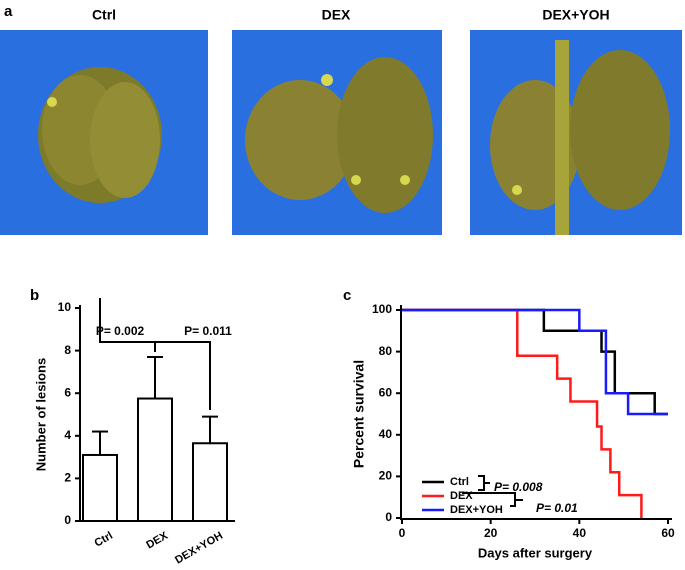 The height and width of the screenshot is (570, 685). I want to click on y-axis-label: Percent survival, so click(359, 414).